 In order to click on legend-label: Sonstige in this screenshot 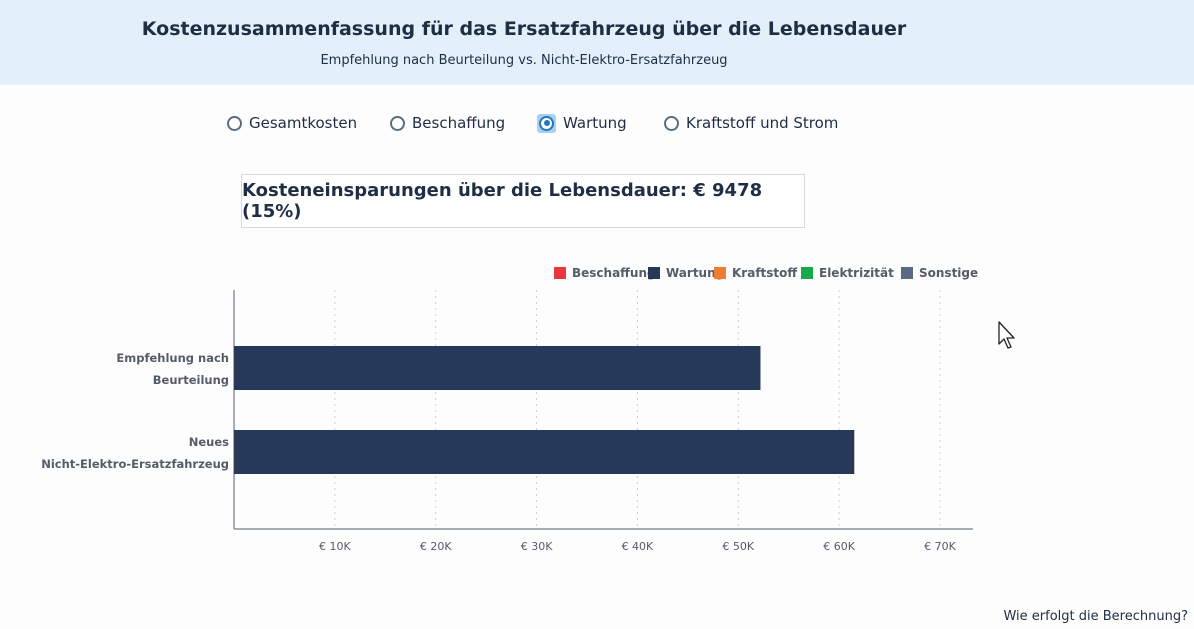, I will do `click(949, 273)`.